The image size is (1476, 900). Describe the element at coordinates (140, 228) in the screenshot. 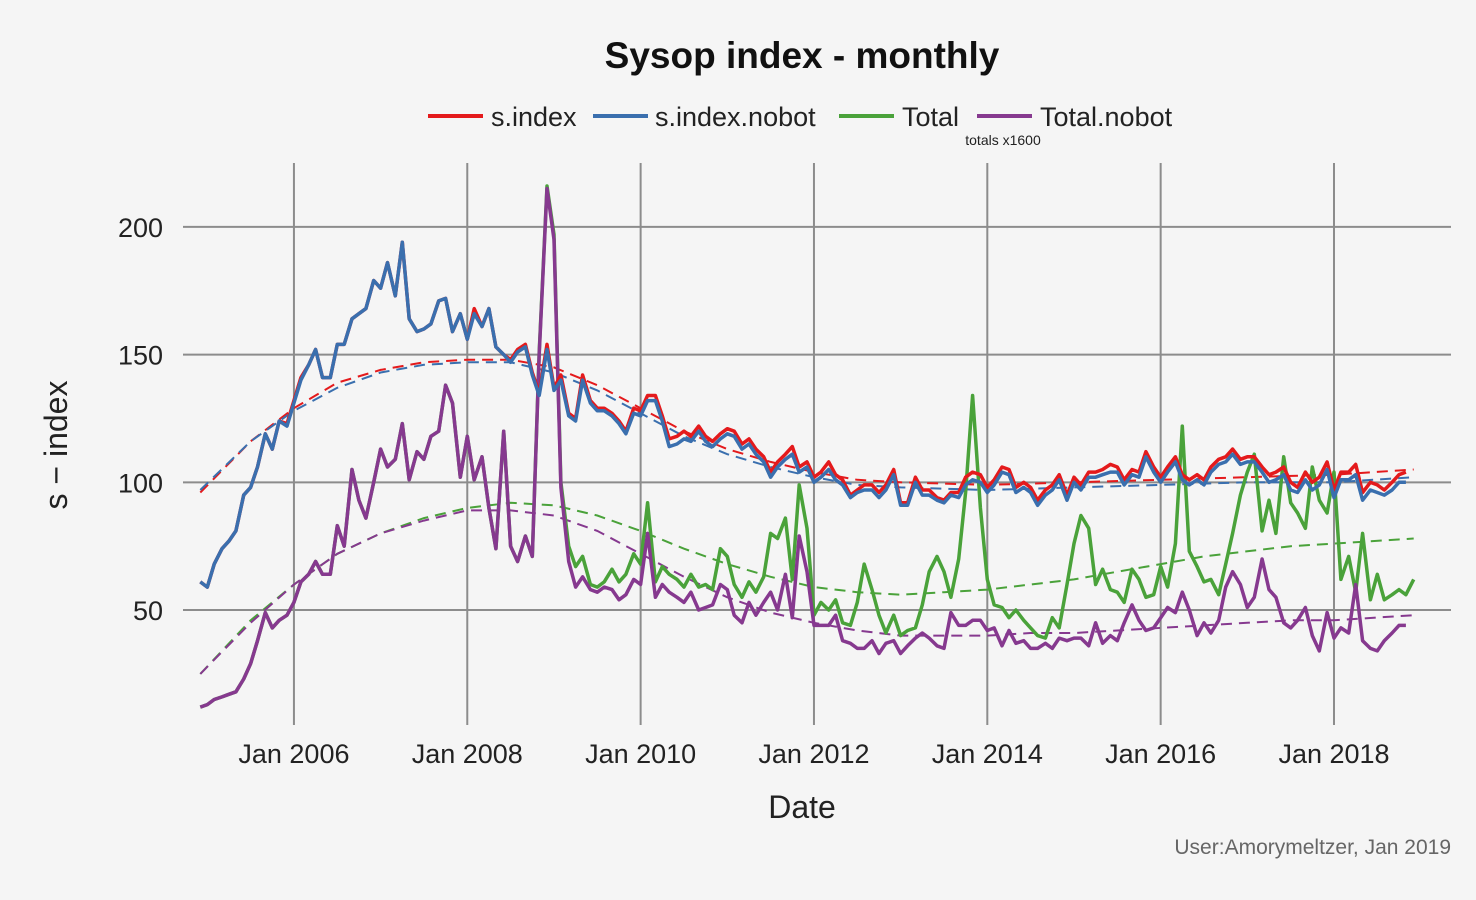

I see `y-tick-label: 200` at that location.